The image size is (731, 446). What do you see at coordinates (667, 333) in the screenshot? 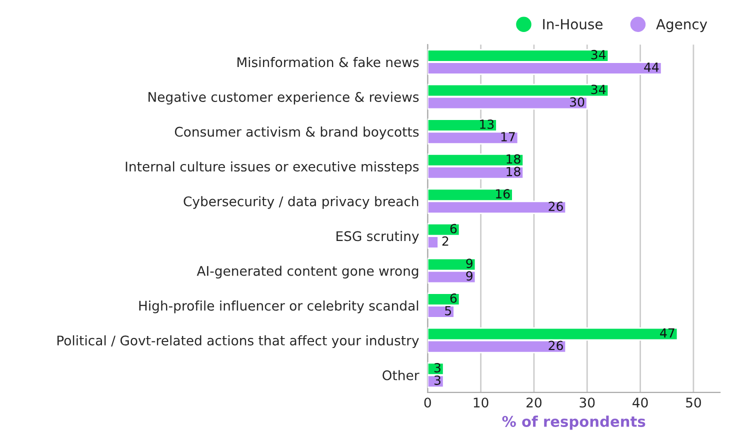
I see `data-label: 47` at bounding box center [667, 333].